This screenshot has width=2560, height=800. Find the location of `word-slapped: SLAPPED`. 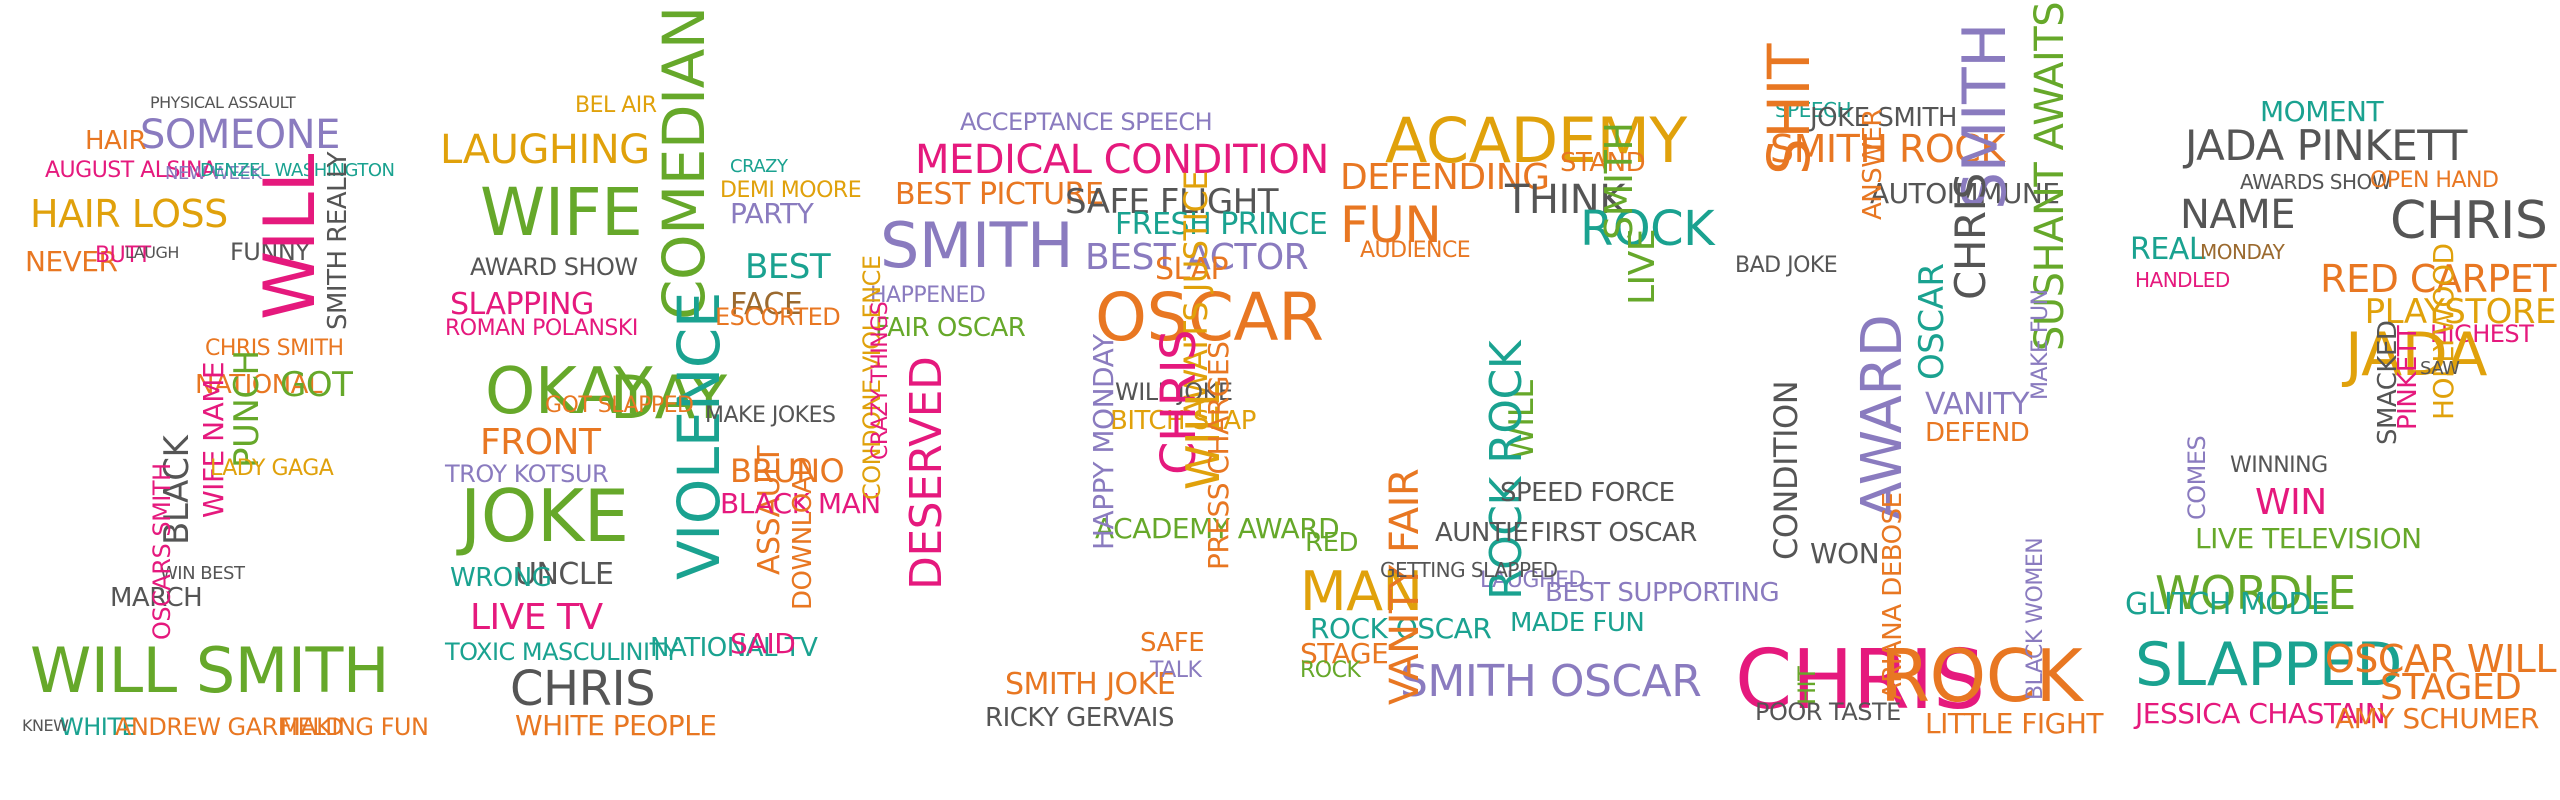

word-slapped: SLAPPED is located at coordinates (2268, 665).